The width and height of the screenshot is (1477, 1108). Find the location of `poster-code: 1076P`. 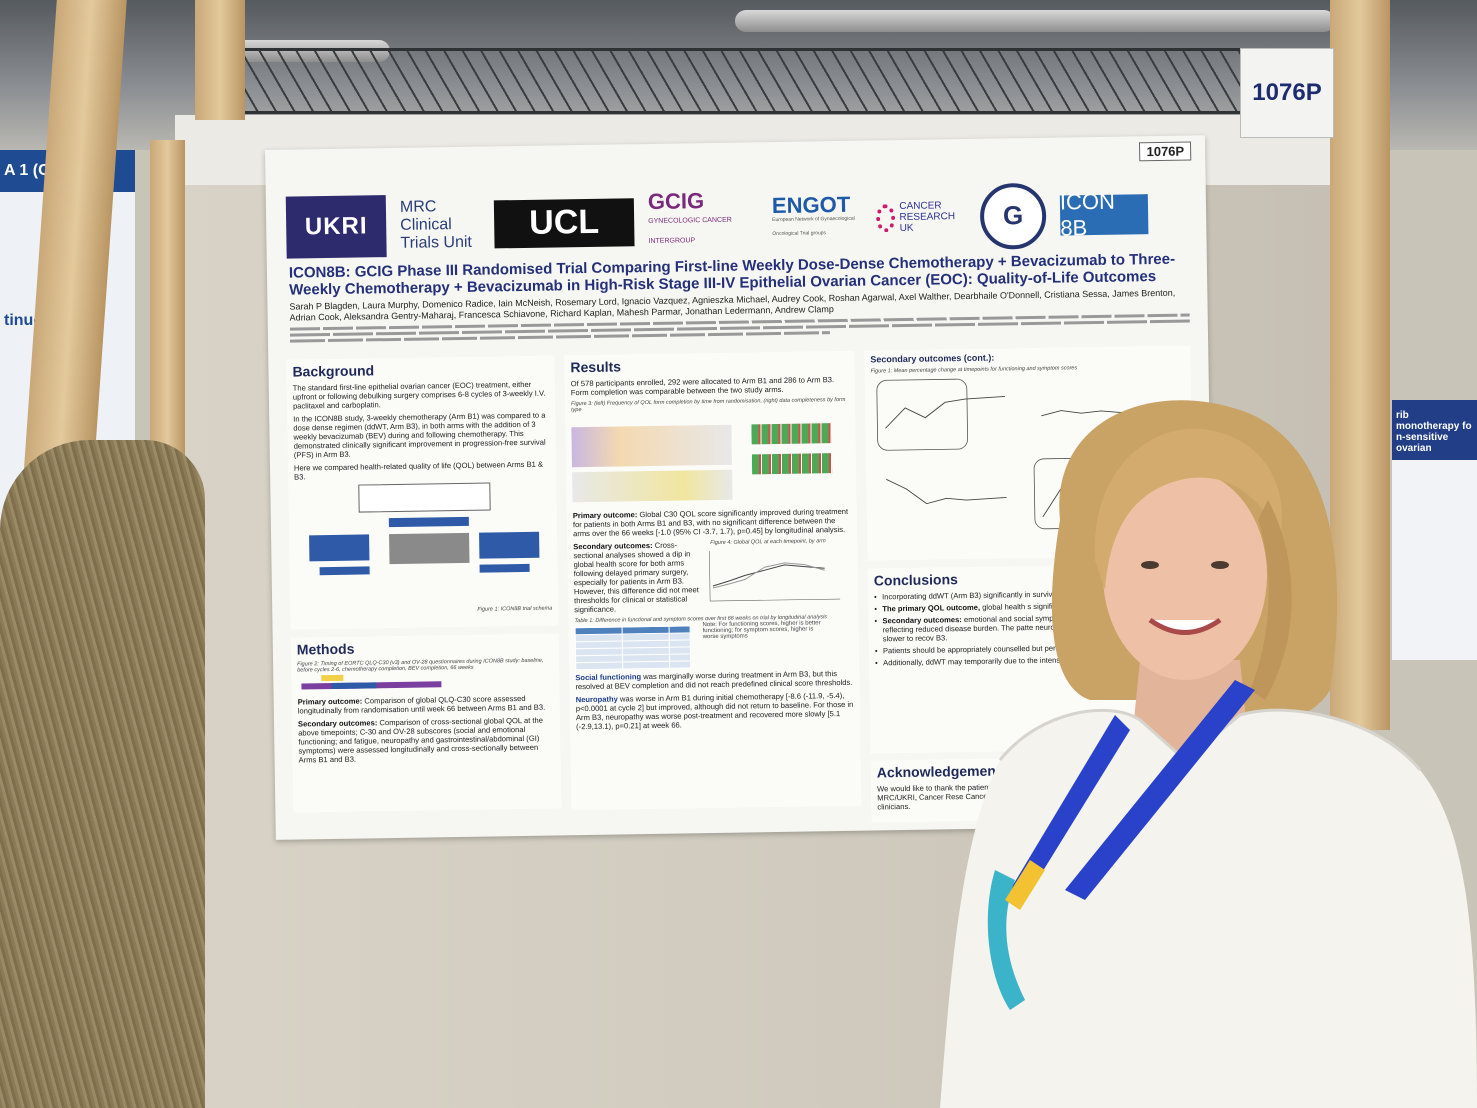

poster-code: 1076P is located at coordinates (1165, 151).